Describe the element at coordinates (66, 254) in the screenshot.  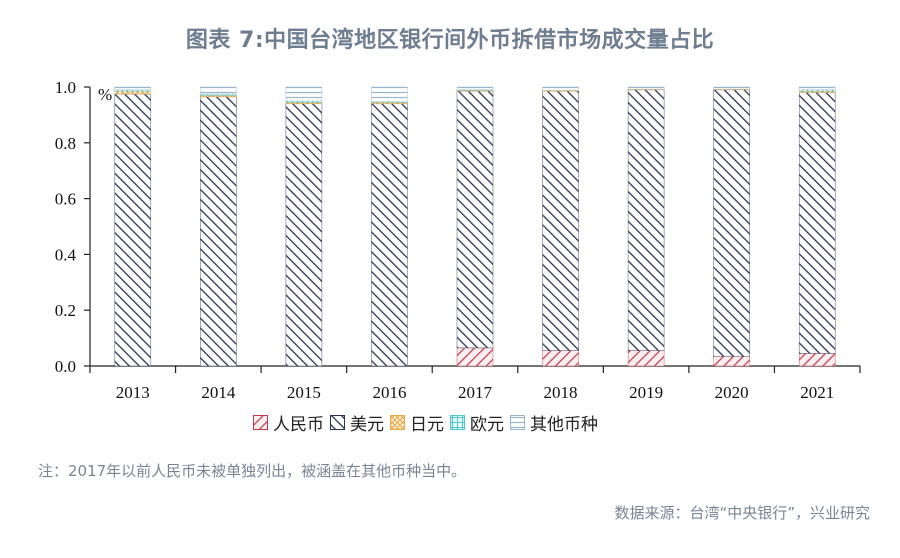
I see `y-tick-label: 0.4` at that location.